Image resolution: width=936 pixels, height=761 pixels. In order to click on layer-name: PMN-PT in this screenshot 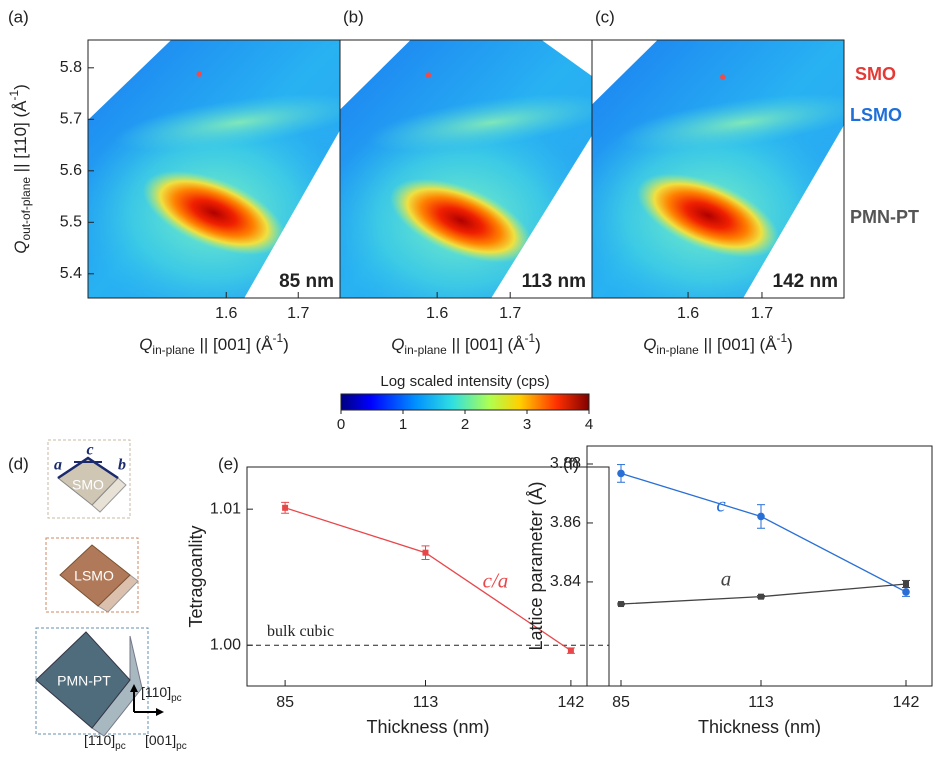, I will do `click(84, 681)`.